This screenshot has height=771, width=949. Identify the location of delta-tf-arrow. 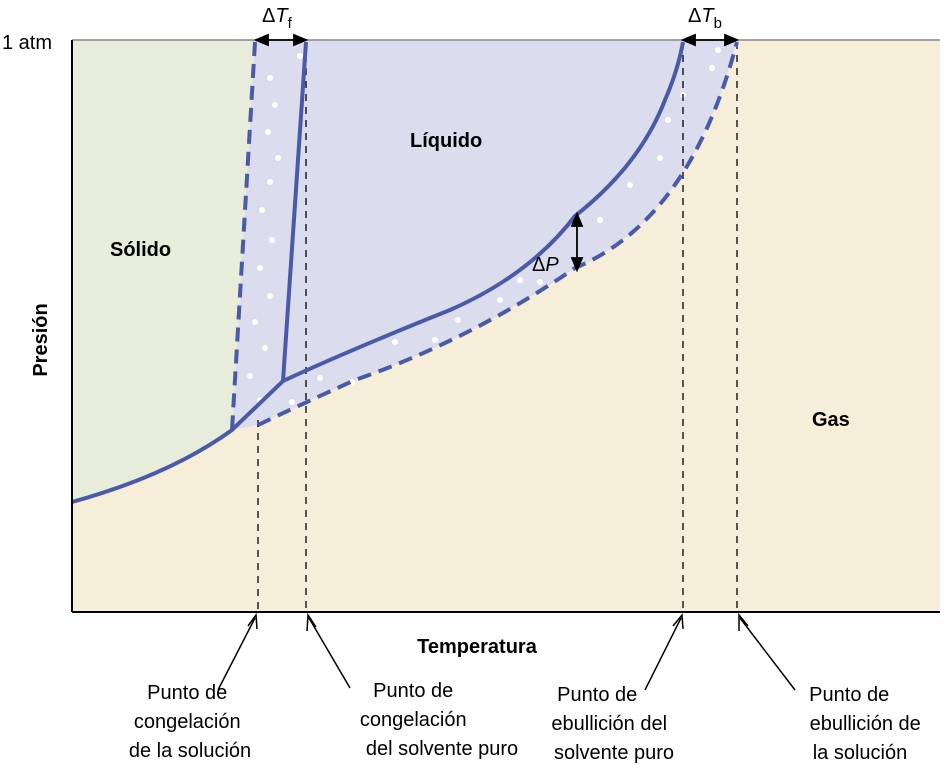
(281, 40).